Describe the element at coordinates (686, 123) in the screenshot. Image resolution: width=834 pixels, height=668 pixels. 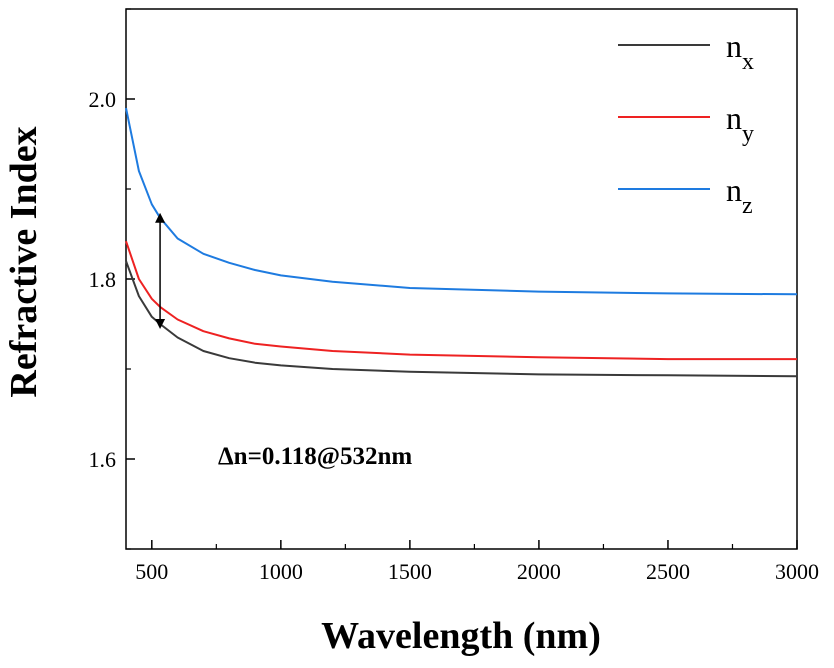
I see `legend: nx ny nz` at that location.